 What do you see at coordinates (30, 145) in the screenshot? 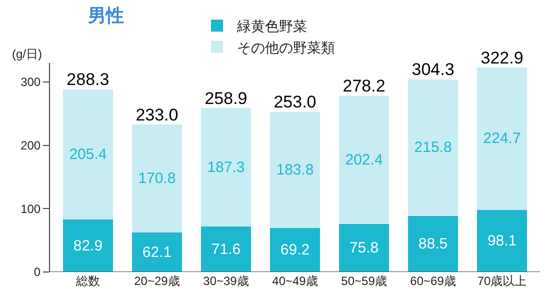
I see `y-tick-label: 200` at bounding box center [30, 145].